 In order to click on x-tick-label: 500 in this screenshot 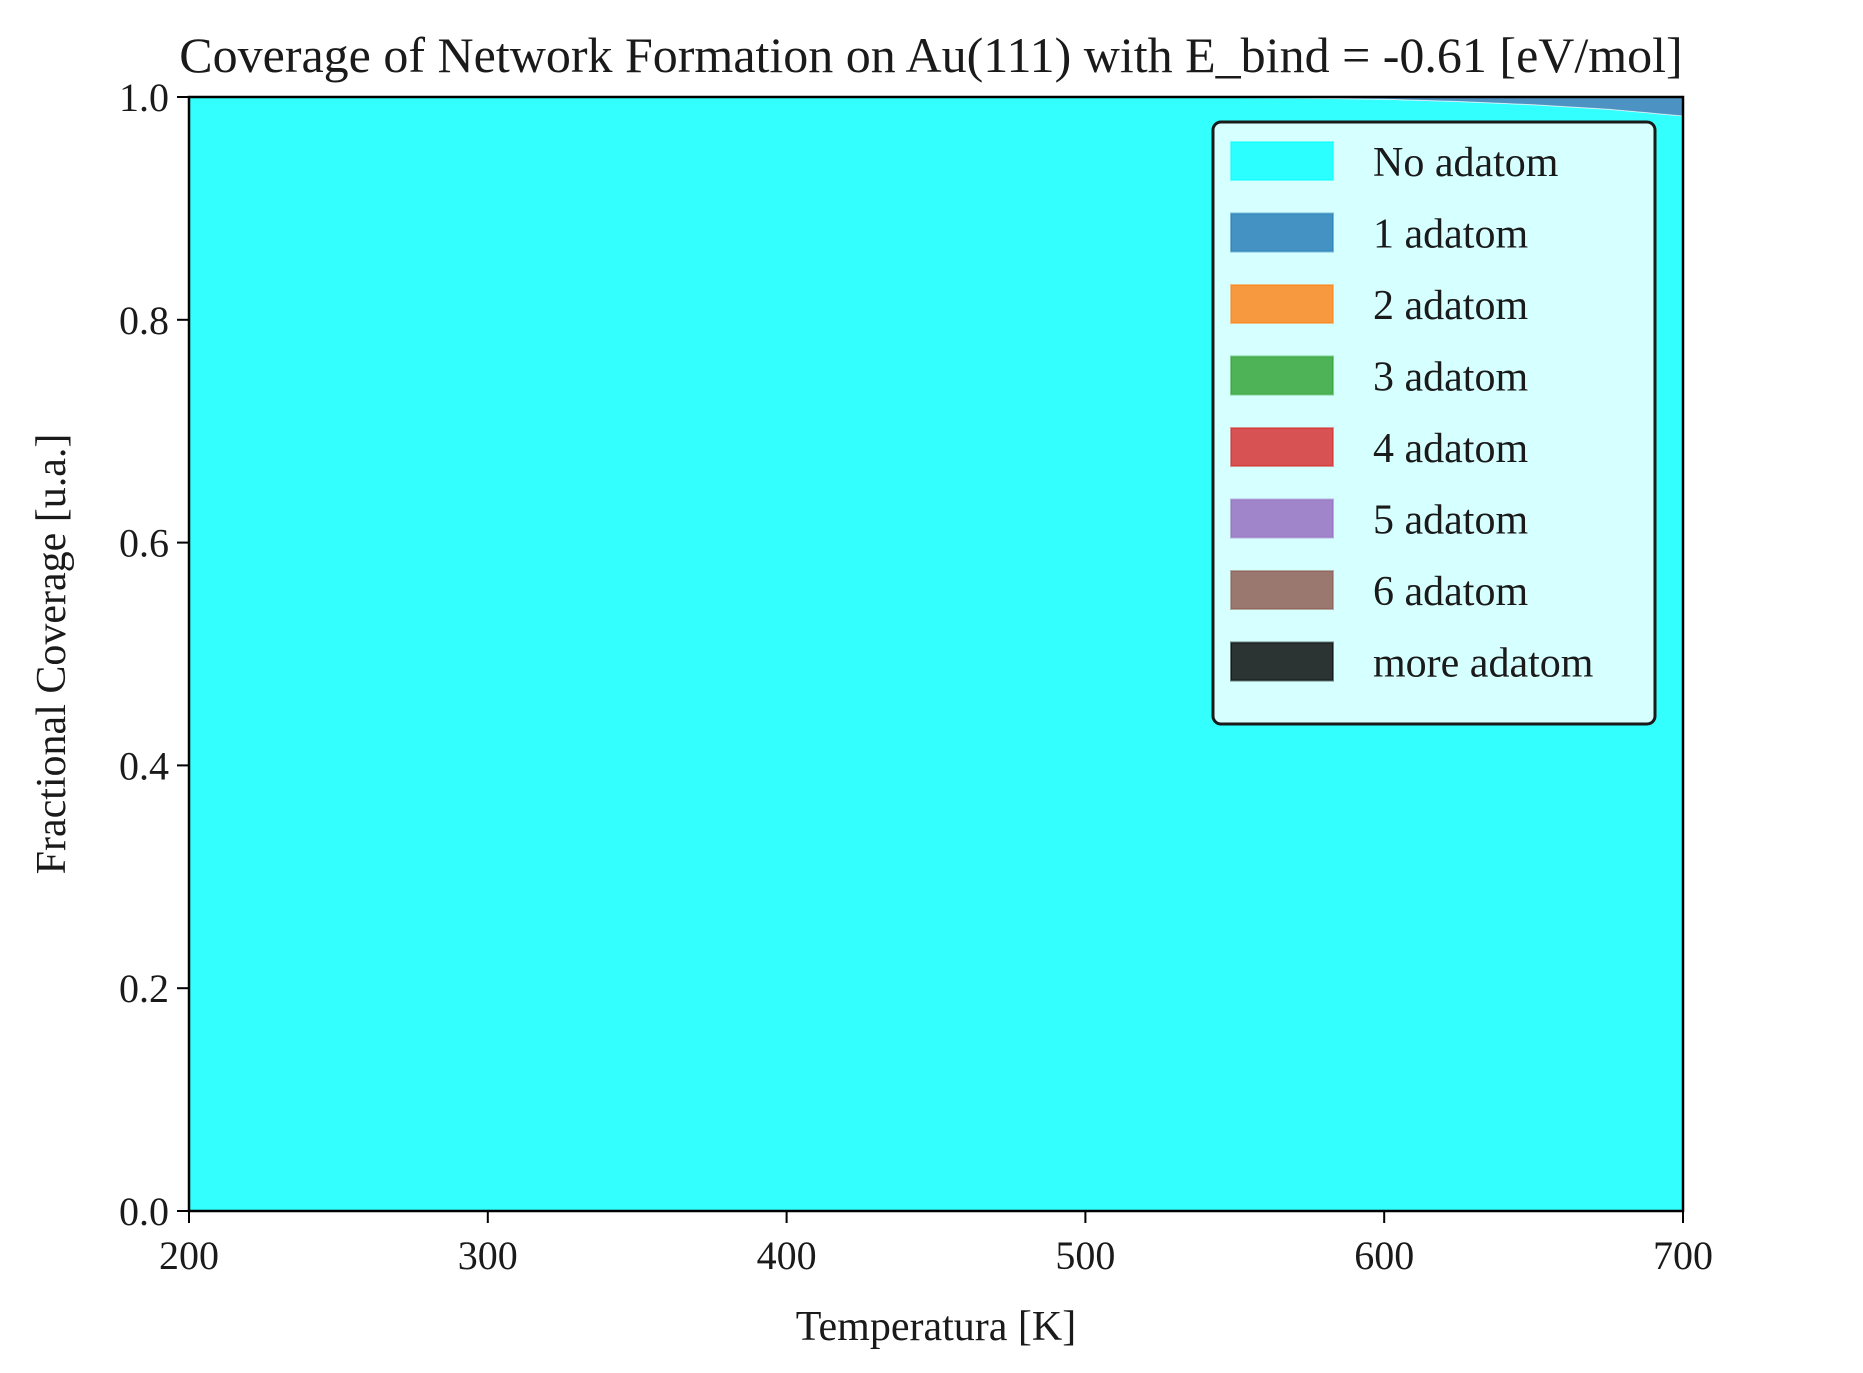, I will do `click(1085, 1255)`.